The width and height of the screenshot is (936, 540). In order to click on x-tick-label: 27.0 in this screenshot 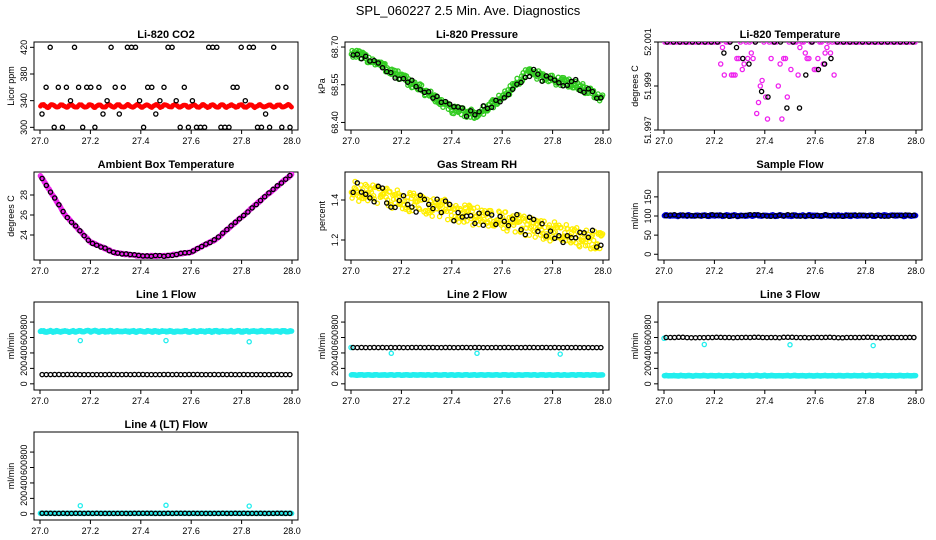, I will do `click(664, 271)`.